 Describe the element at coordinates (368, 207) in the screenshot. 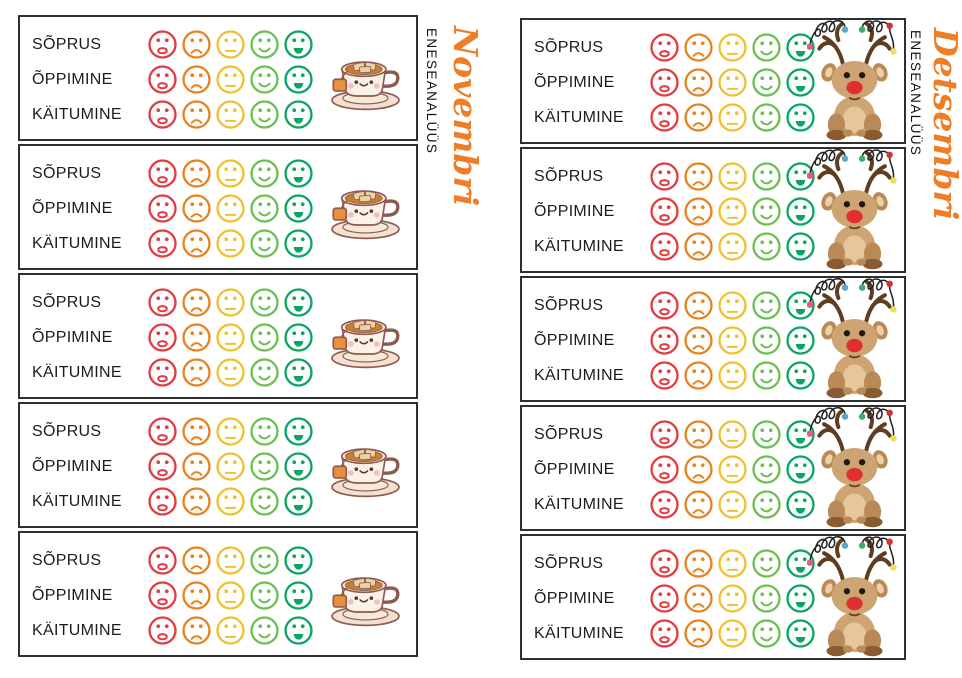

I see `teacup-image` at that location.